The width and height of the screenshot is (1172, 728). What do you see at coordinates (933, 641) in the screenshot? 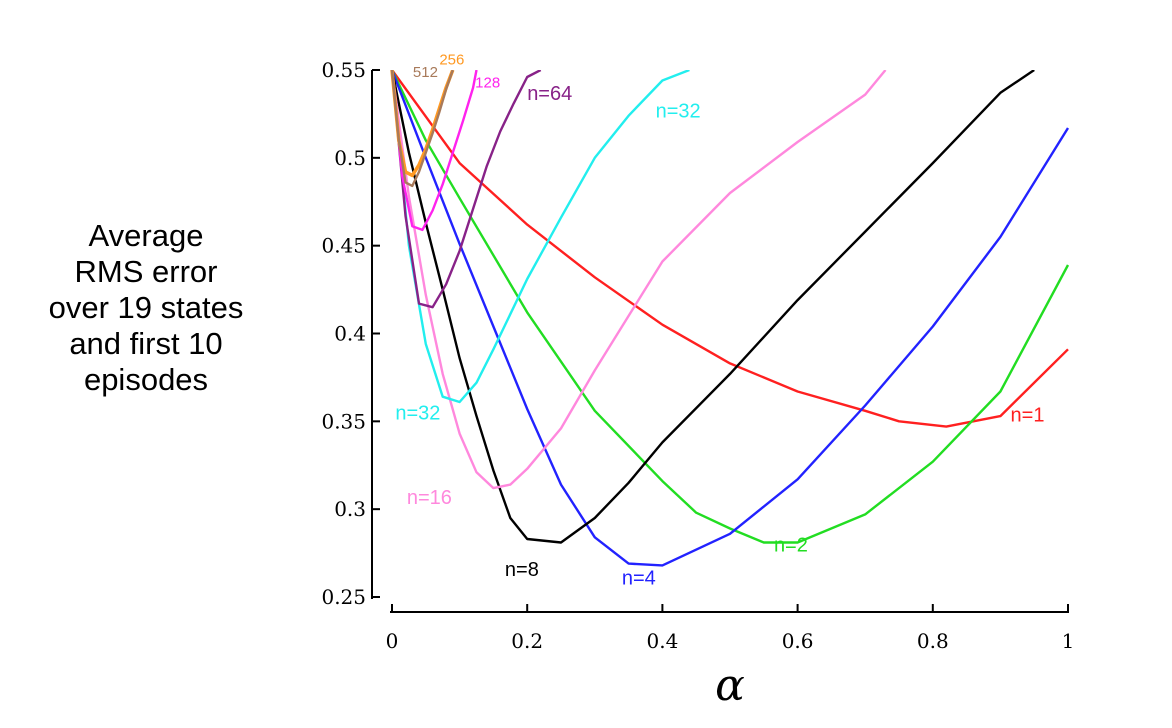
I see `x-tick-label: 0.8` at bounding box center [933, 641].